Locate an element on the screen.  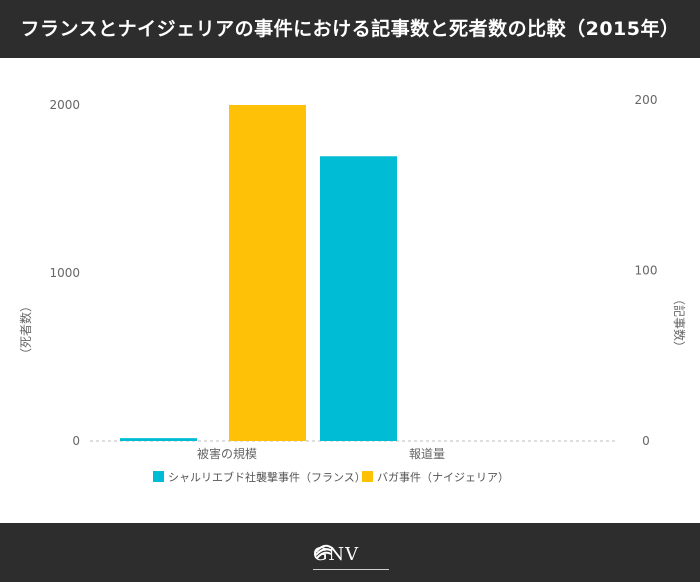
y-left-tick-label: 2000 is located at coordinates (64, 105).